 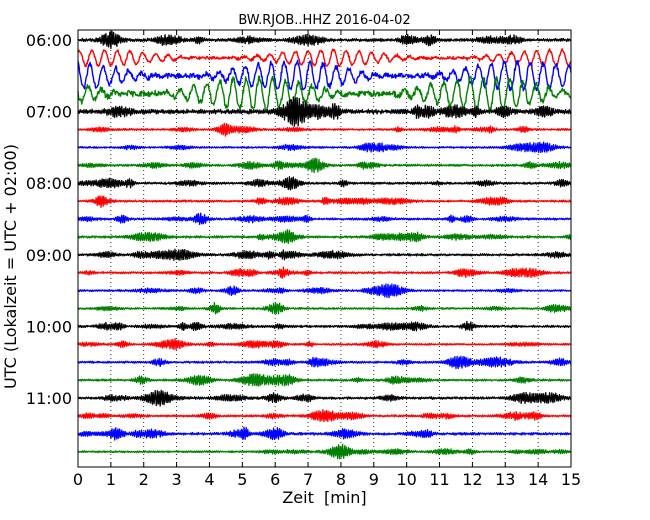 I want to click on x-tick-label: 13, so click(x=505, y=479).